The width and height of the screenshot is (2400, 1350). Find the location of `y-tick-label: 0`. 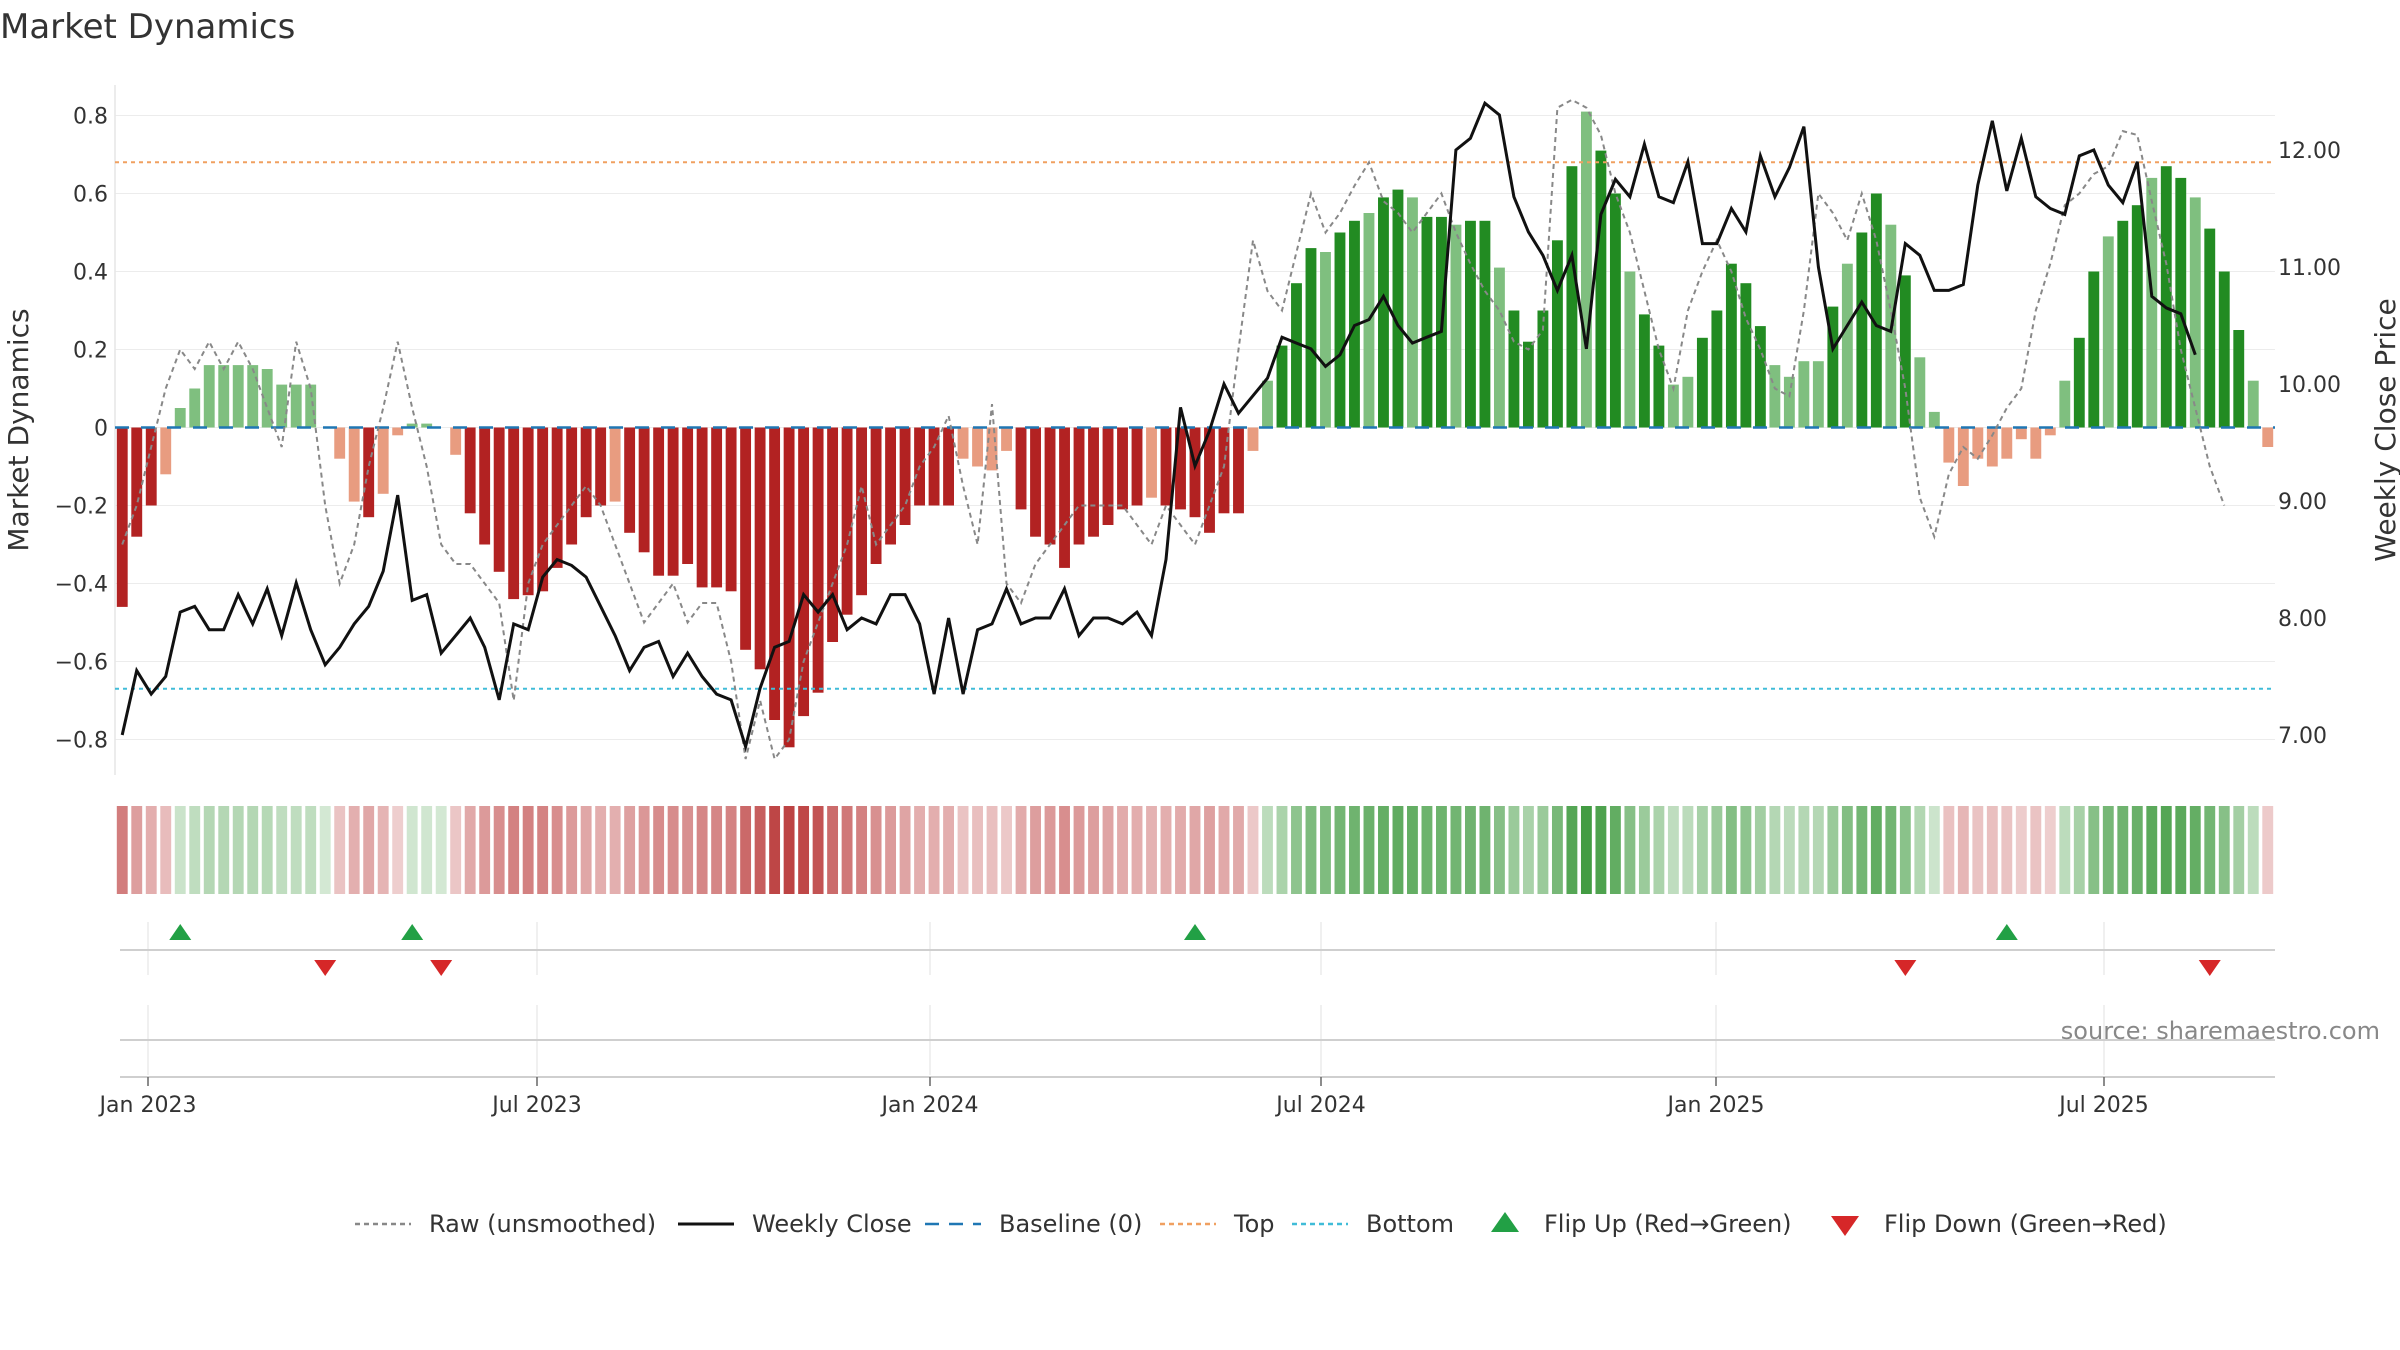

y-tick-label: 0 is located at coordinates (101, 429).